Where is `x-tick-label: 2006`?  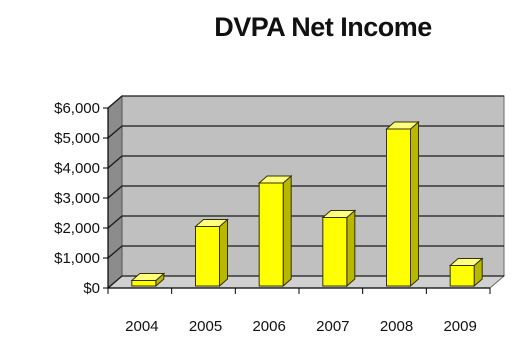 x-tick-label: 2006 is located at coordinates (268, 326).